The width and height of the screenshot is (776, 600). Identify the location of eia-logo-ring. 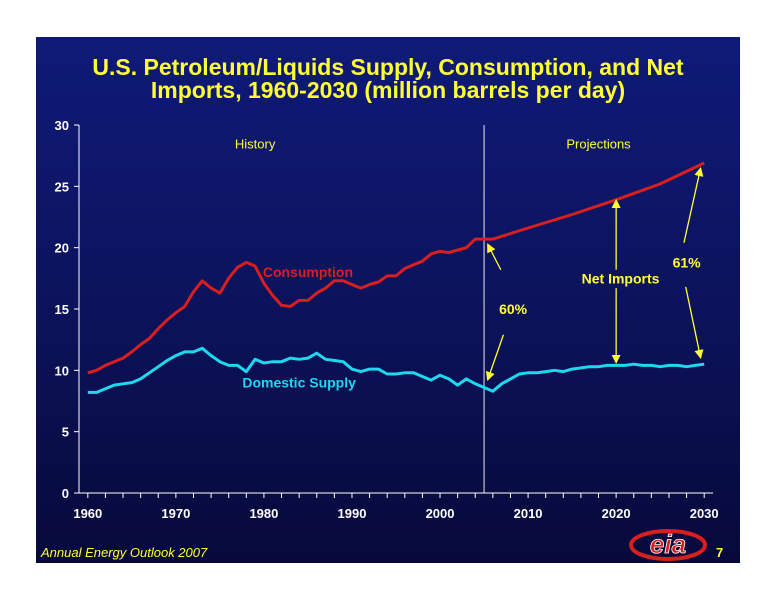
(668, 545).